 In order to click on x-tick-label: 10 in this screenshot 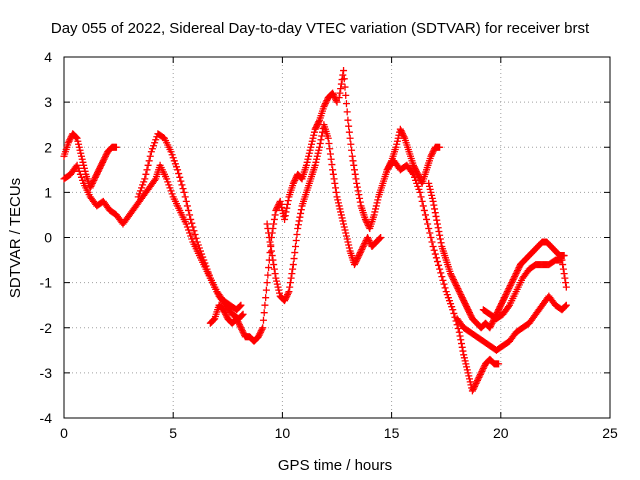, I will do `click(283, 433)`.